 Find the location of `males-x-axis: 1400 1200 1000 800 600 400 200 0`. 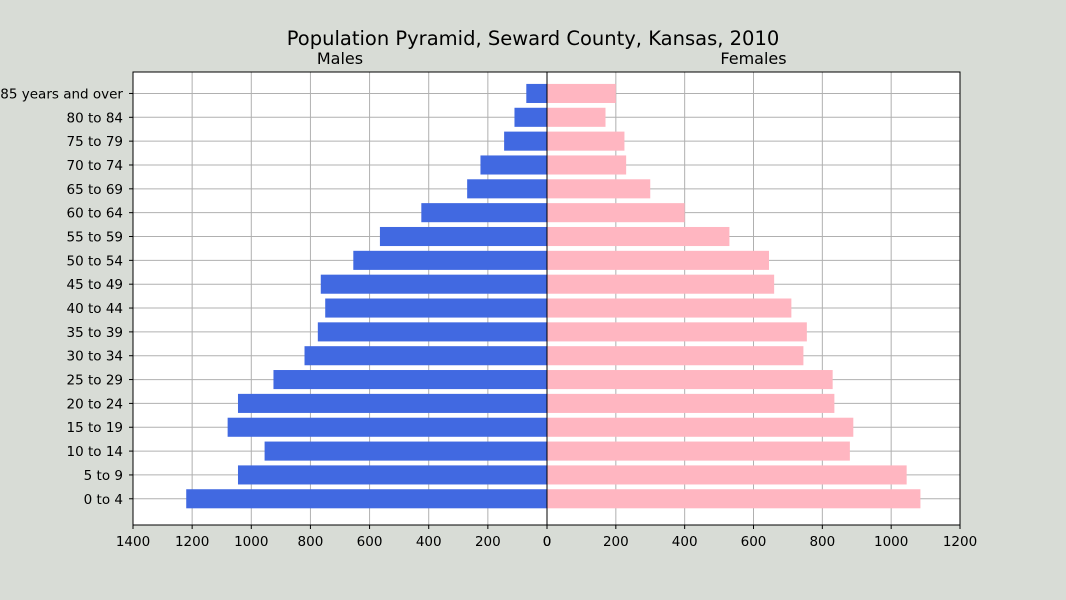

males-x-axis: 1400 1200 1000 800 600 400 200 0 is located at coordinates (333, 537).